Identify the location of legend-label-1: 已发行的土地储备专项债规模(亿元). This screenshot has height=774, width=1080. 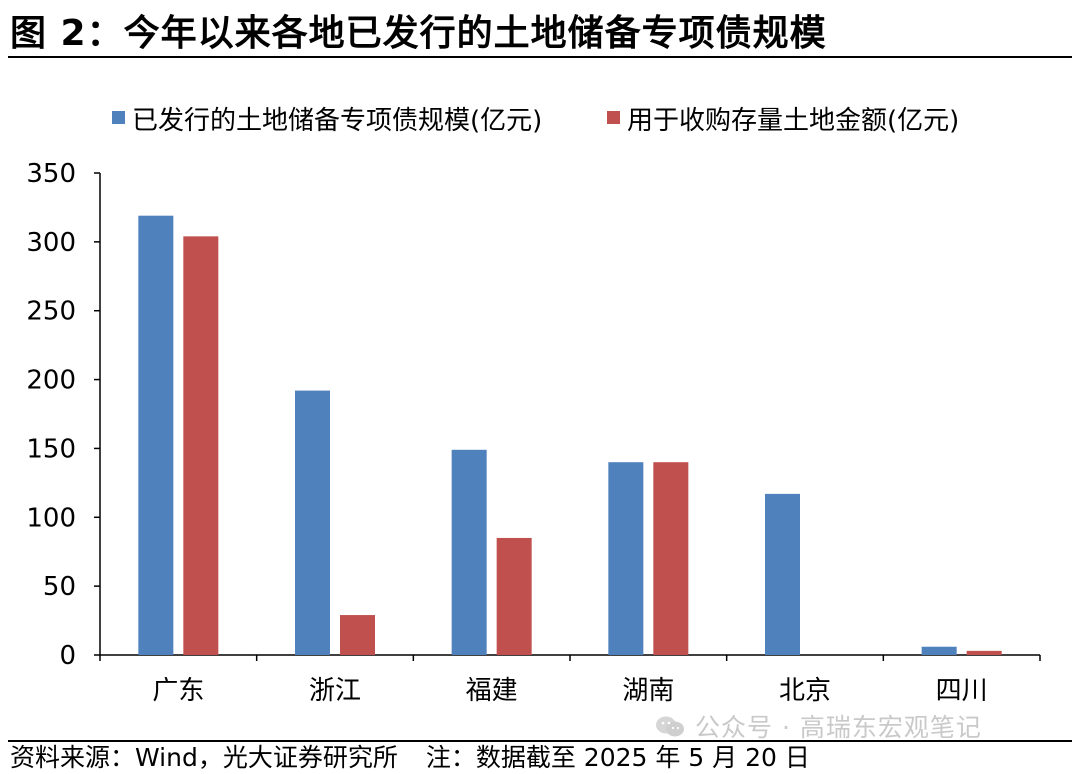
(337, 121).